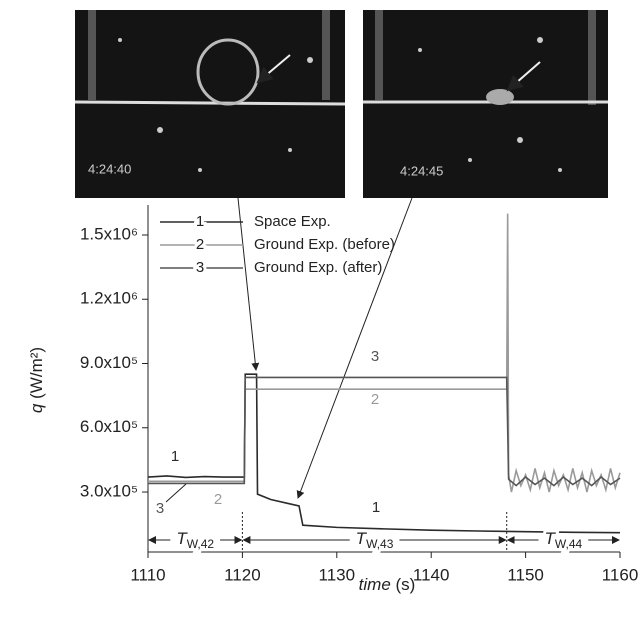 The height and width of the screenshot is (628, 643). Describe the element at coordinates (147, 574) in the screenshot. I see `x-tick-label: 1110` at that location.